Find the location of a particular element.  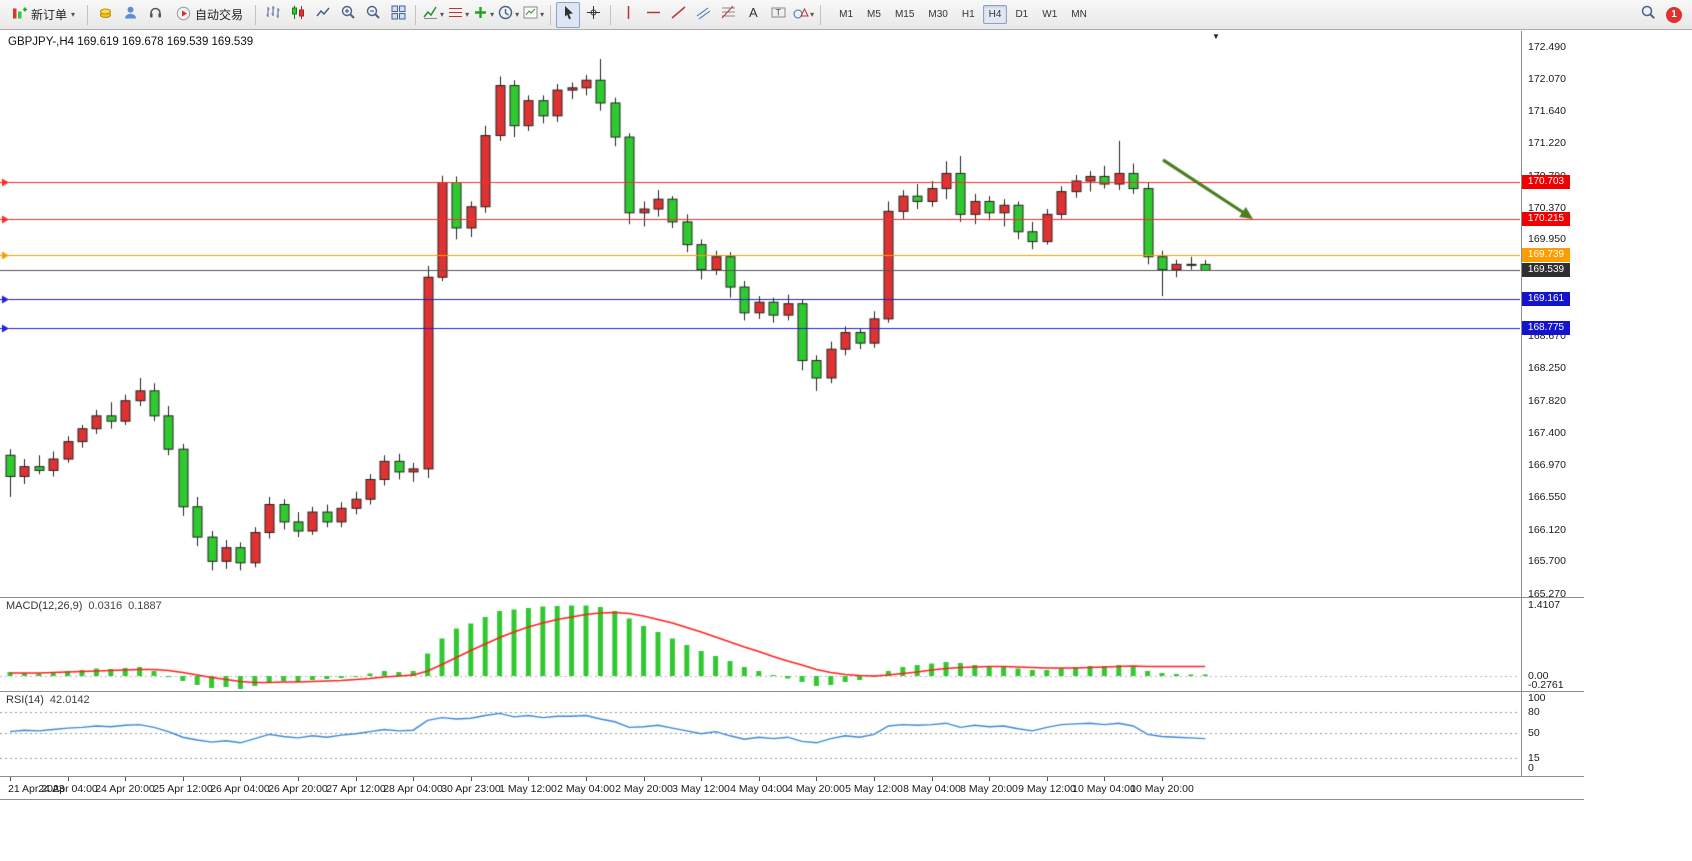

price-axis-label: 166.120 is located at coordinates (1547, 529).